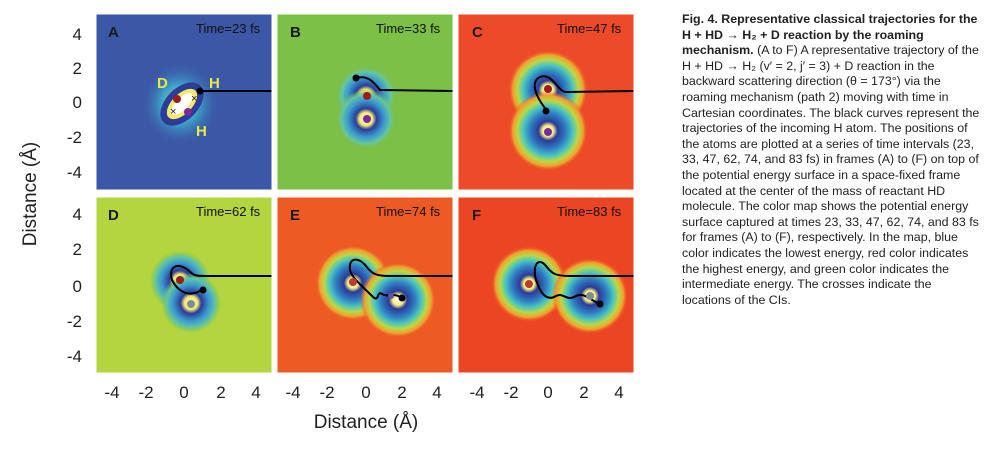  Describe the element at coordinates (583, 94) in the screenshot. I see `panel-c-trajectory` at that location.